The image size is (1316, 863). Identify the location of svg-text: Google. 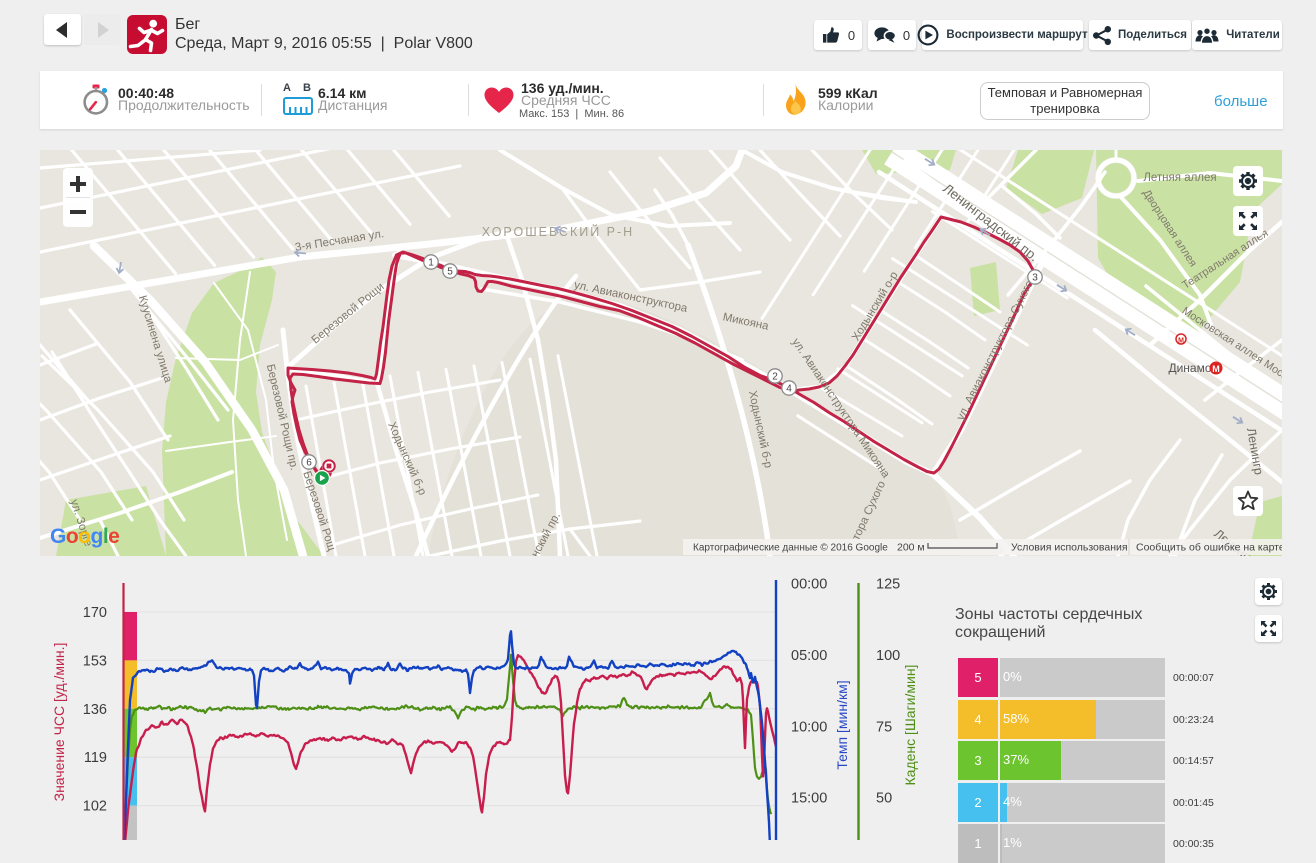
(84, 536).